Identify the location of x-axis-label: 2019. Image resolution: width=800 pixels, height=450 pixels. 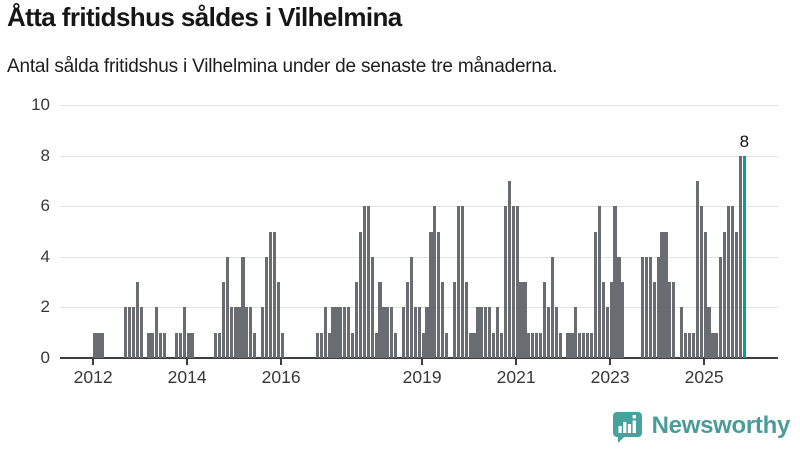
(422, 377).